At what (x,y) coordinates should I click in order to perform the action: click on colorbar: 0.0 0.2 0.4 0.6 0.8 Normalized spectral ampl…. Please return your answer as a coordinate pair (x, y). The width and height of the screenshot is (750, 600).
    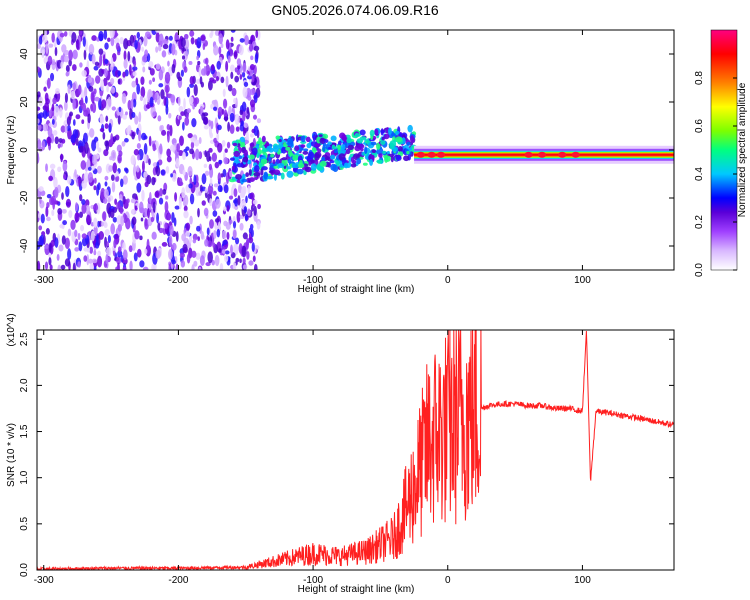
    Looking at the image, I should click on (721, 153).